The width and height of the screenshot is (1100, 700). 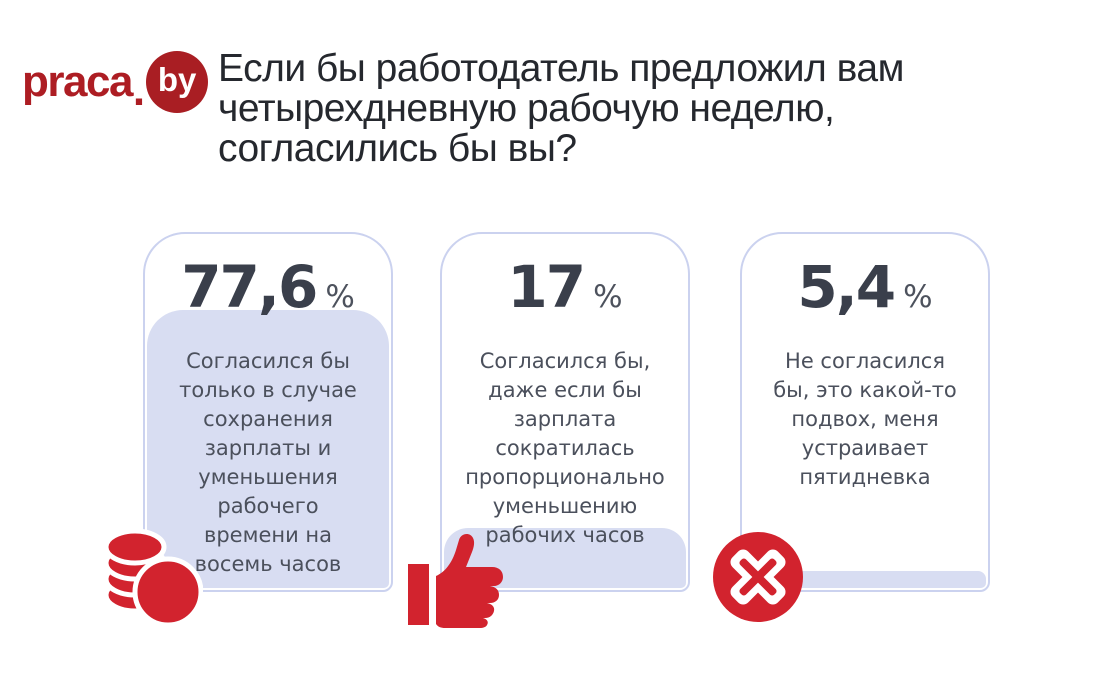 I want to click on praca-by-logo: praca . by, so click(x=115, y=82).